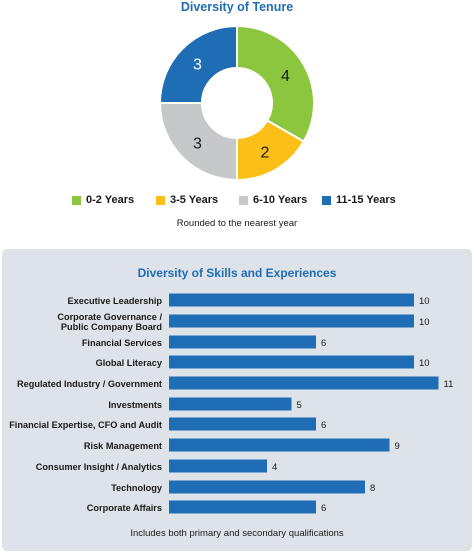 The image size is (474, 554). Describe the element at coordinates (129, 363) in the screenshot. I see `bar-category-label: Global Literacy` at that location.